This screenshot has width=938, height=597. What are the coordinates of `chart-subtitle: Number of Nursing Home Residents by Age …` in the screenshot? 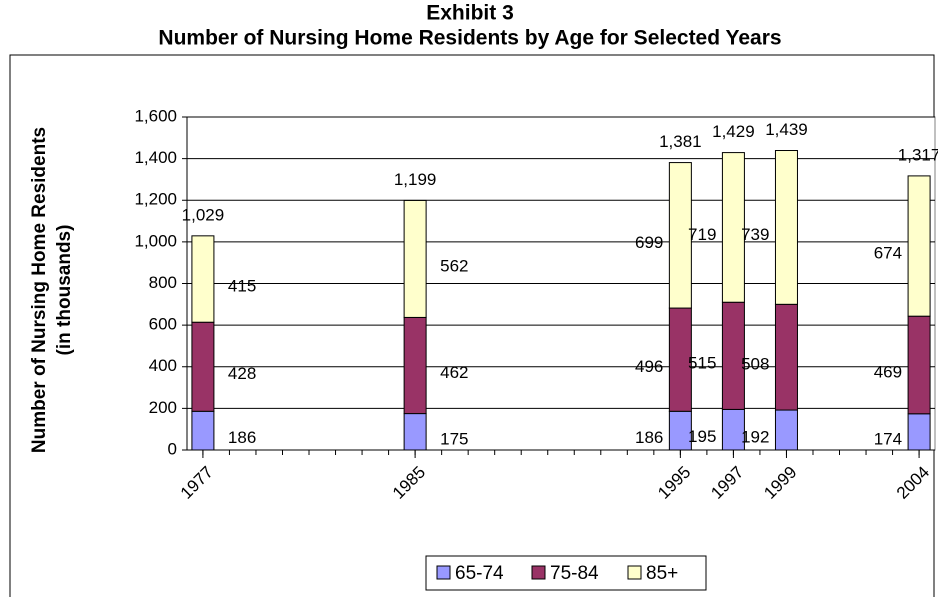 It's located at (469, 38).